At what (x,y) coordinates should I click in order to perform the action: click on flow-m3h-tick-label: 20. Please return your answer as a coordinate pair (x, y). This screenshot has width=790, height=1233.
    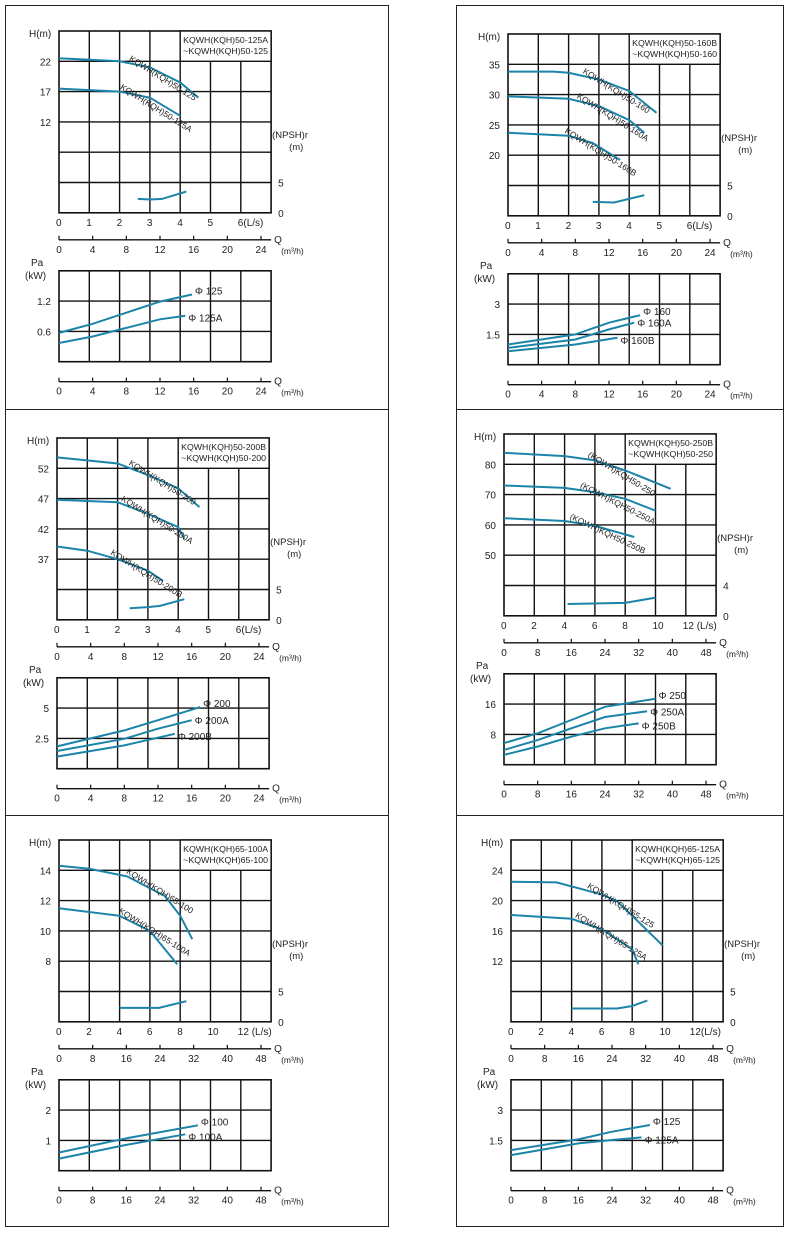
    Looking at the image, I should click on (228, 392).